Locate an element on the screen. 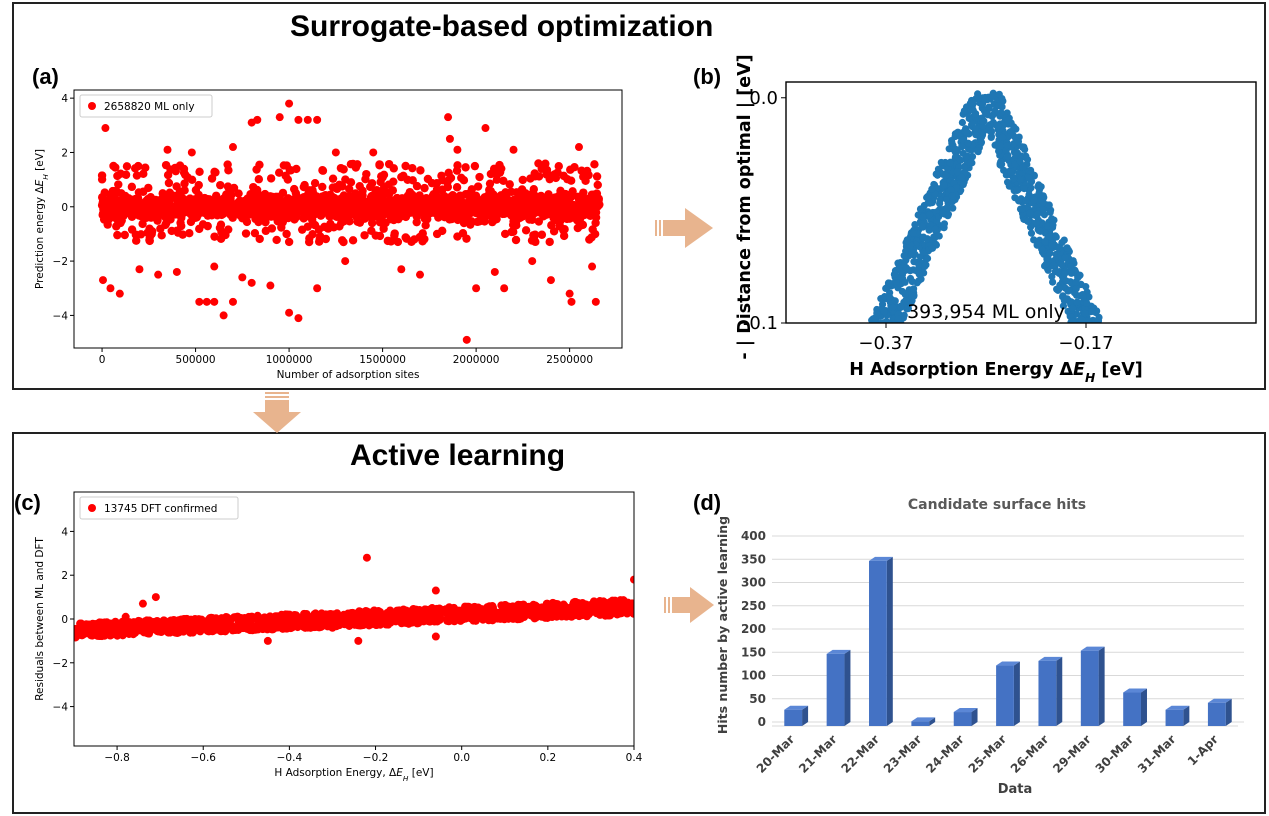 This screenshot has height=816, width=1269. chart-a-legend-box is located at coordinates (146, 106).